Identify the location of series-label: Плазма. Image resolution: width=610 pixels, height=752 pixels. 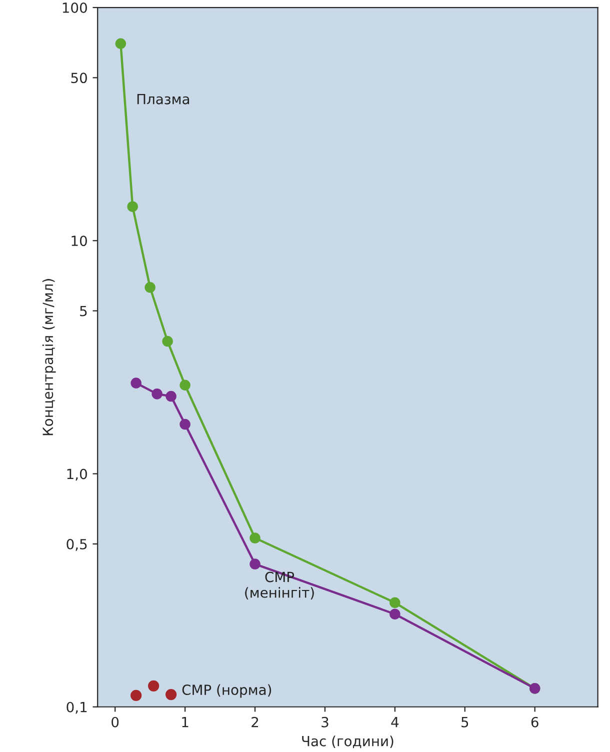
(163, 99).